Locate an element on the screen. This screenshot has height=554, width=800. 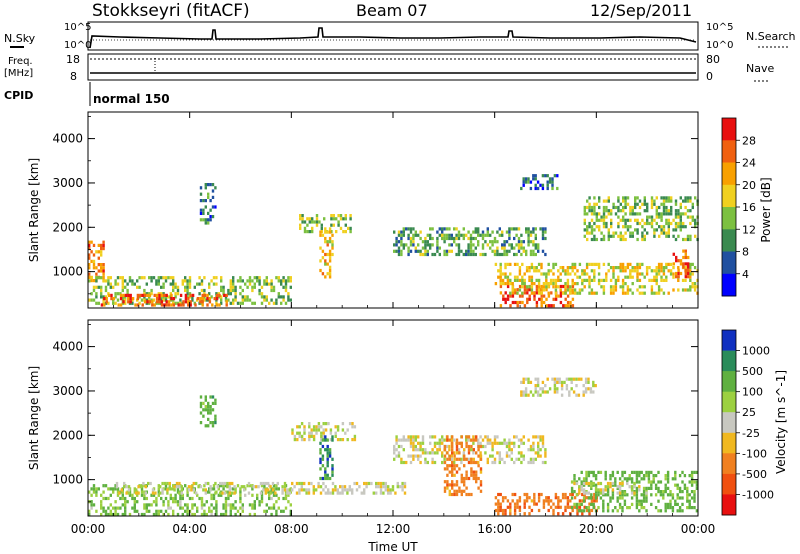
nsky-label: N.Sky is located at coordinates (20, 38).